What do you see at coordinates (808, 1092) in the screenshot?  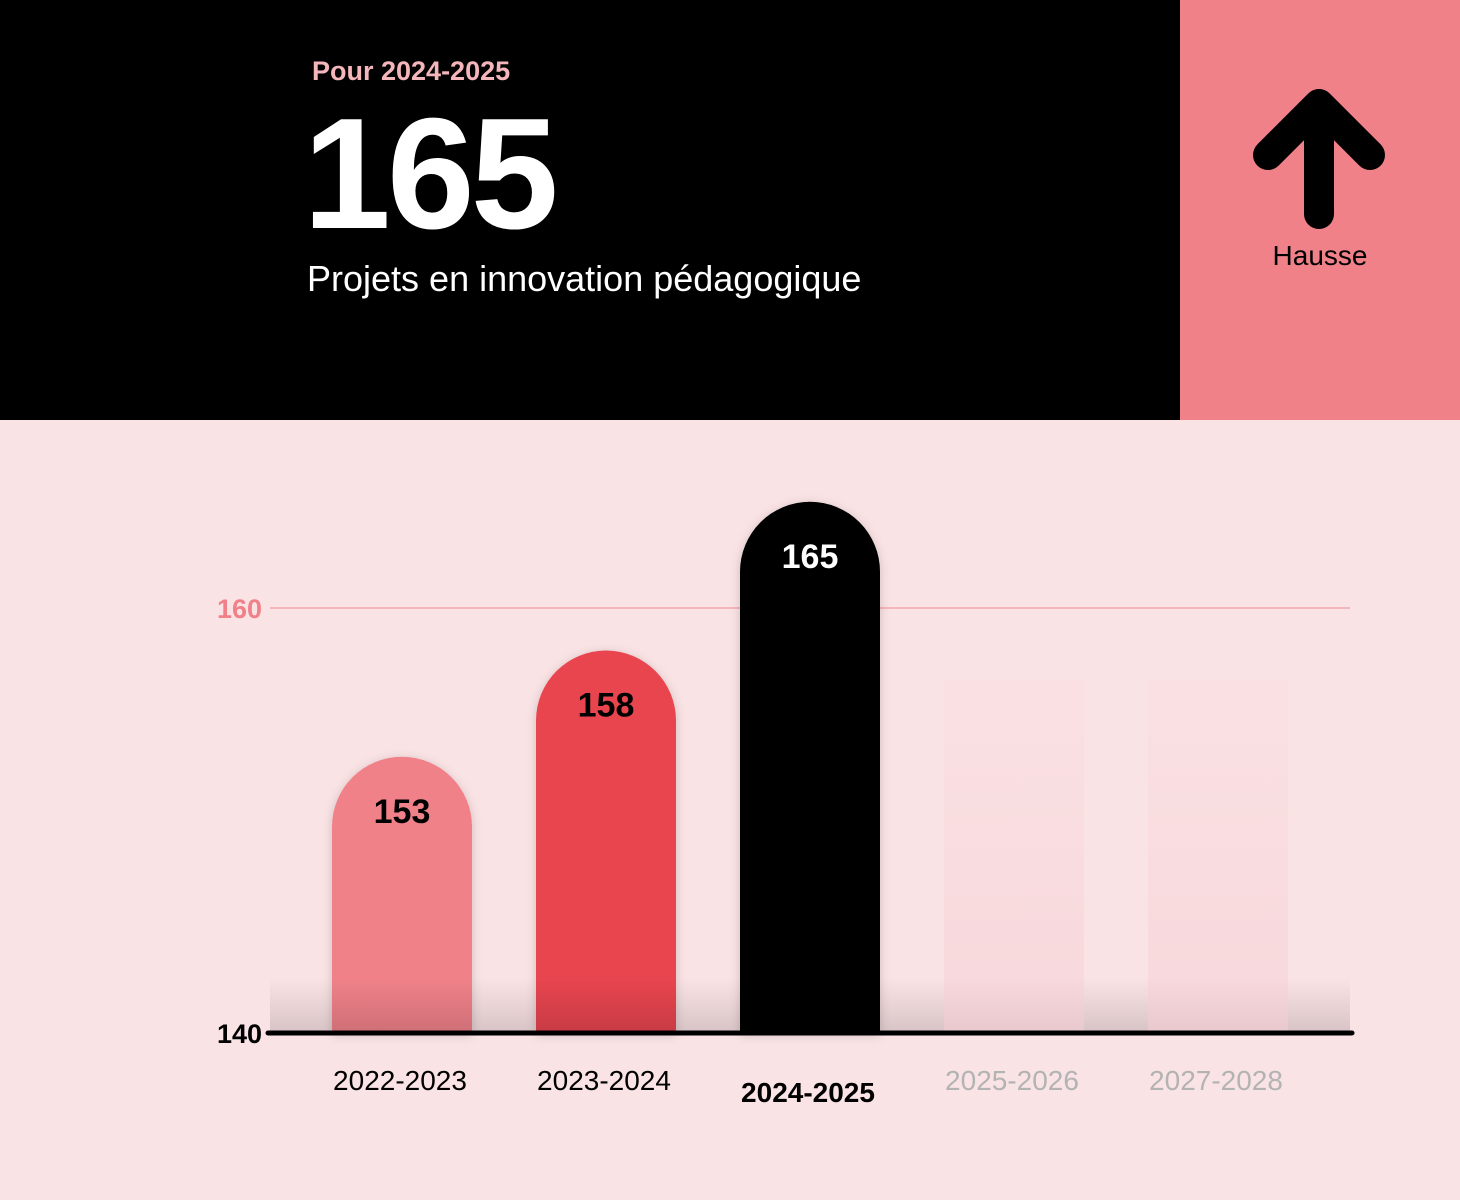 I see `x-category-label: 2024-2025` at bounding box center [808, 1092].